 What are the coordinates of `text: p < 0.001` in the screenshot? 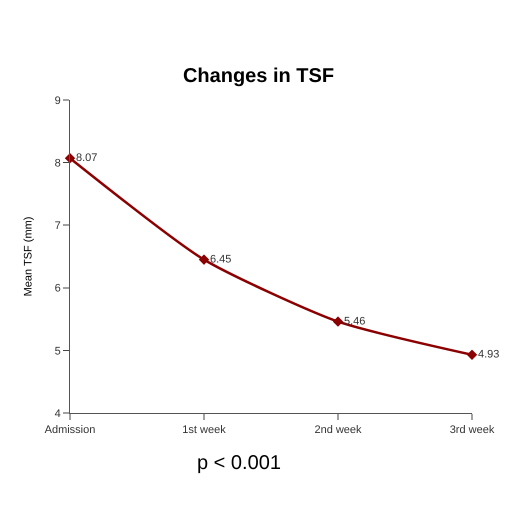 It's located at (239, 463).